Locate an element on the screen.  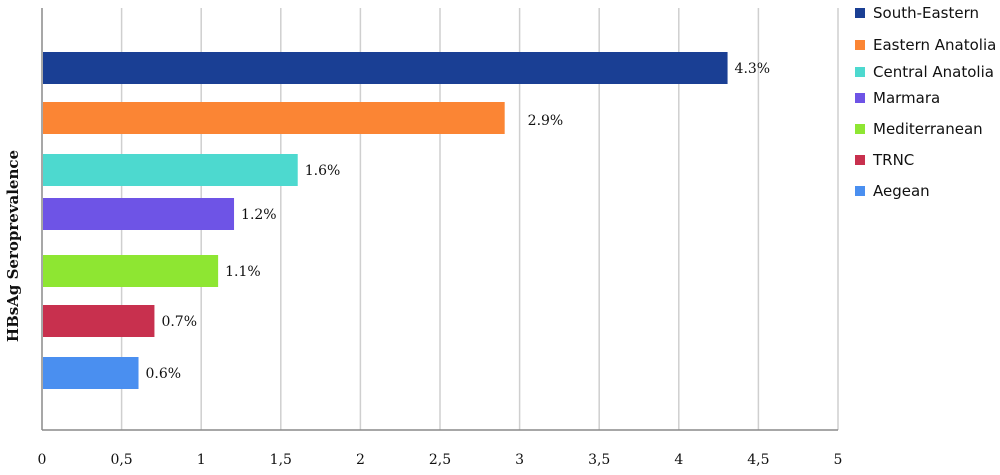
x-tick-label: 1 is located at coordinates (201, 460).